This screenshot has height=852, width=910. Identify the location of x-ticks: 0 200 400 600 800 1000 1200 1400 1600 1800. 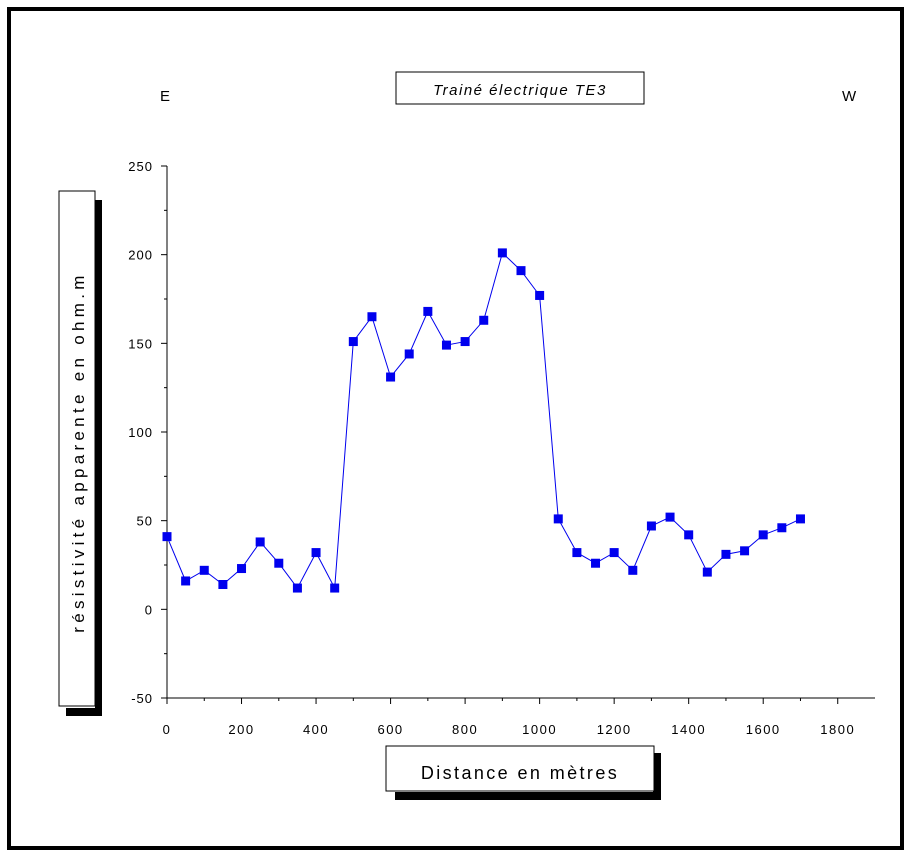
(509, 717).